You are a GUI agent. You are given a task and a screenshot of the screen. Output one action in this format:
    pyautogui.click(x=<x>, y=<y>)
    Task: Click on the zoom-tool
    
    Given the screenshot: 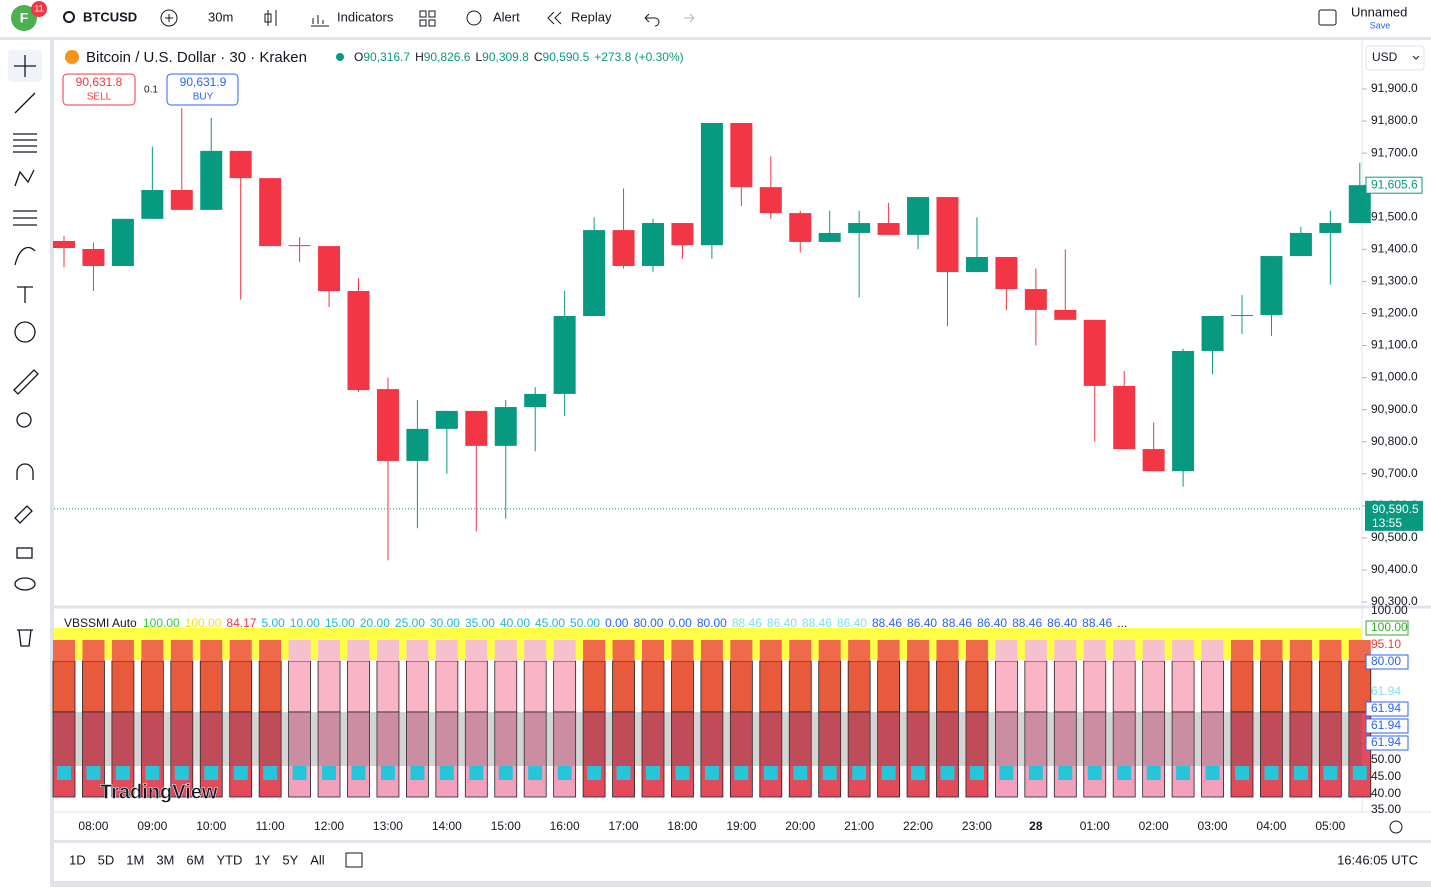 What is the action you would take?
    pyautogui.click(x=24, y=420)
    